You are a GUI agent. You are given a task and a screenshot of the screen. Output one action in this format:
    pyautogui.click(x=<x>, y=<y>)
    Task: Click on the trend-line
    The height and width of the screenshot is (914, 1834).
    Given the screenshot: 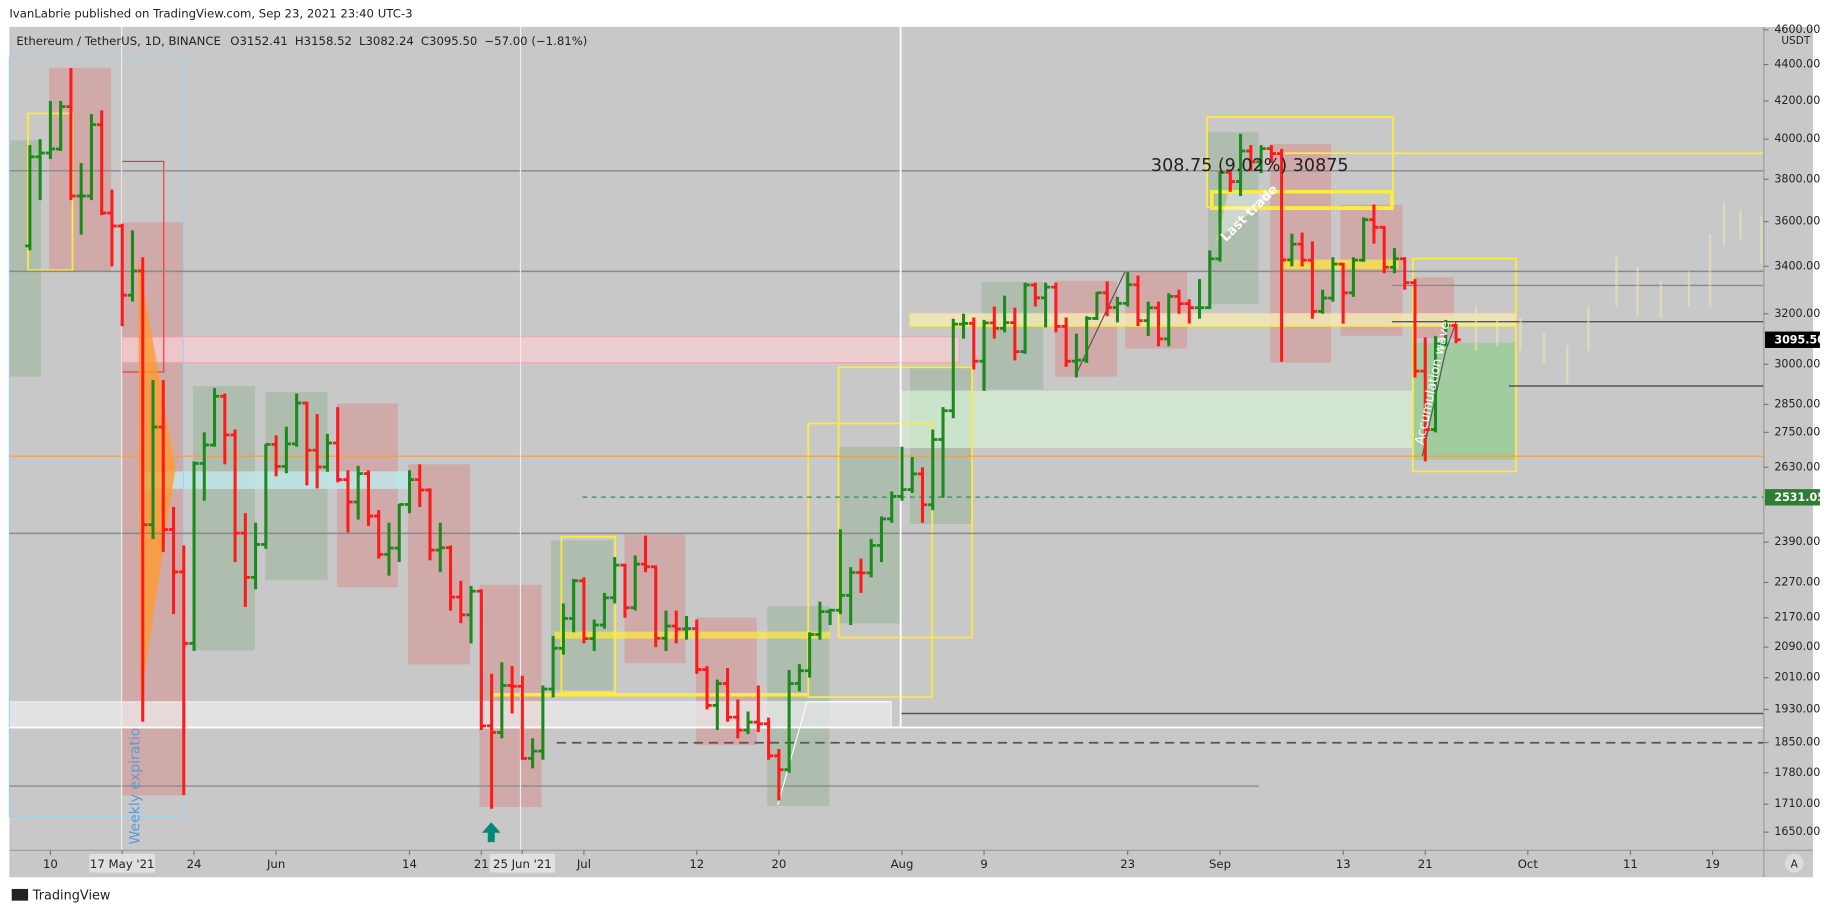 What is the action you would take?
    pyautogui.click(x=1439, y=389)
    